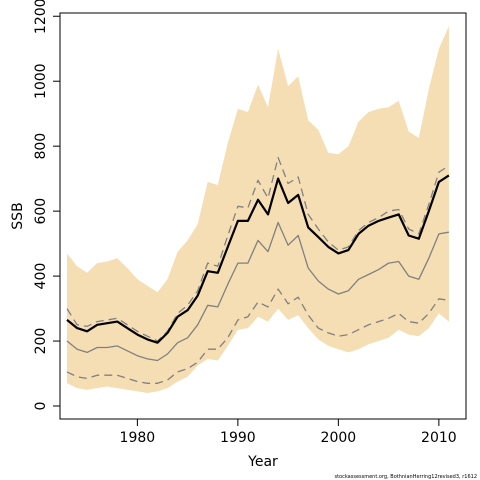  I want to click on y-tick-label: 800, so click(41, 146).